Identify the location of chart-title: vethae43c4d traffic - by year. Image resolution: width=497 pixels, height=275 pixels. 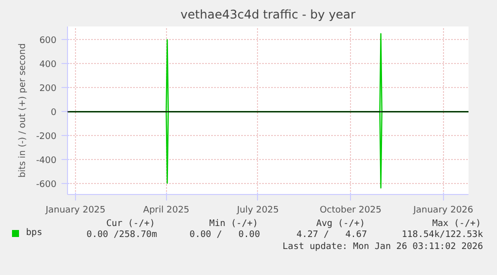
(268, 15).